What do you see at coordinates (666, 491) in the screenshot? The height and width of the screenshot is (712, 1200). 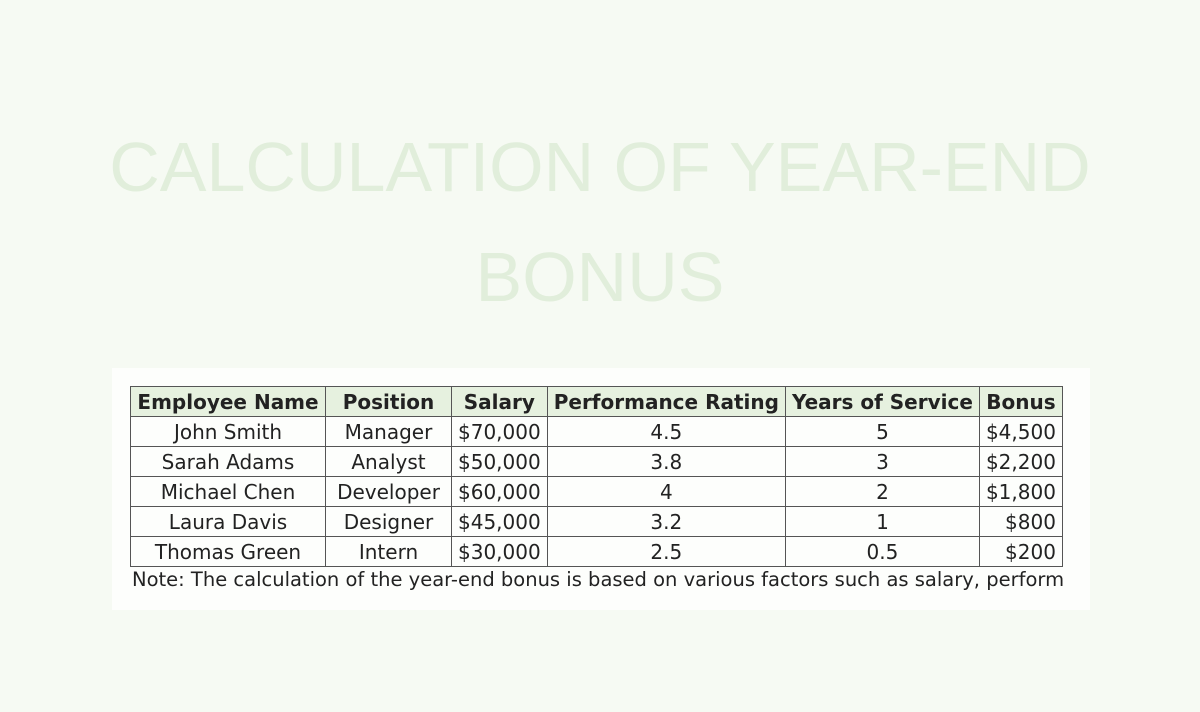 I see `cell-performance-rating: 4` at bounding box center [666, 491].